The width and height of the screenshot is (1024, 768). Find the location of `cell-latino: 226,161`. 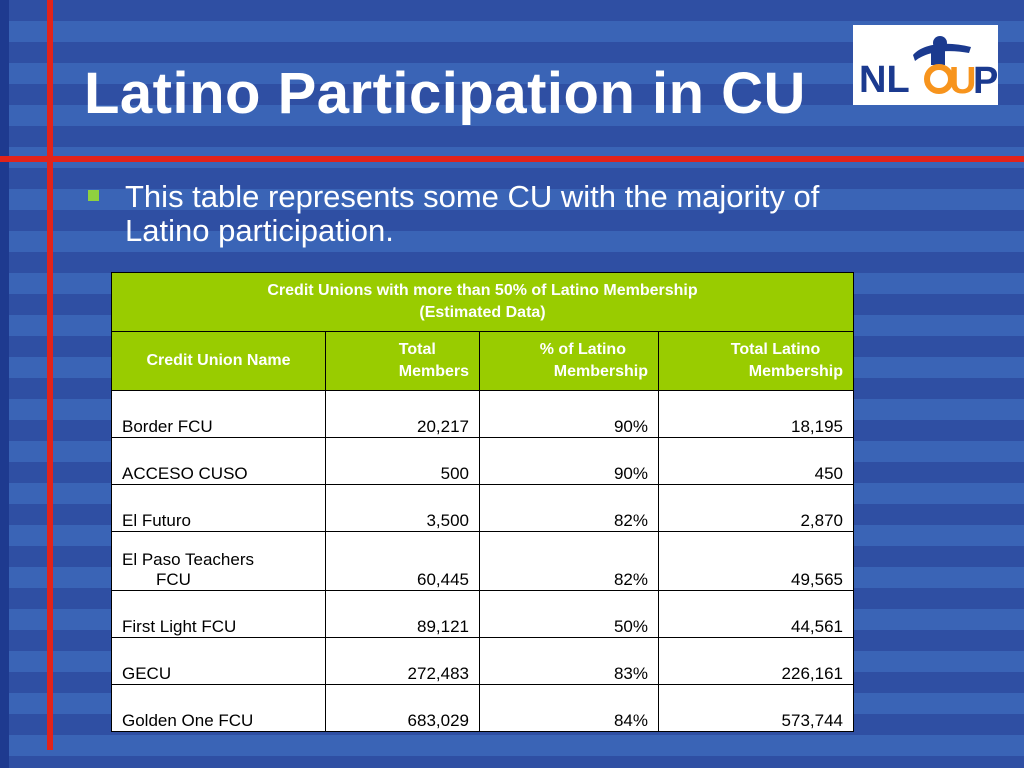

cell-latino: 226,161 is located at coordinates (756, 661).